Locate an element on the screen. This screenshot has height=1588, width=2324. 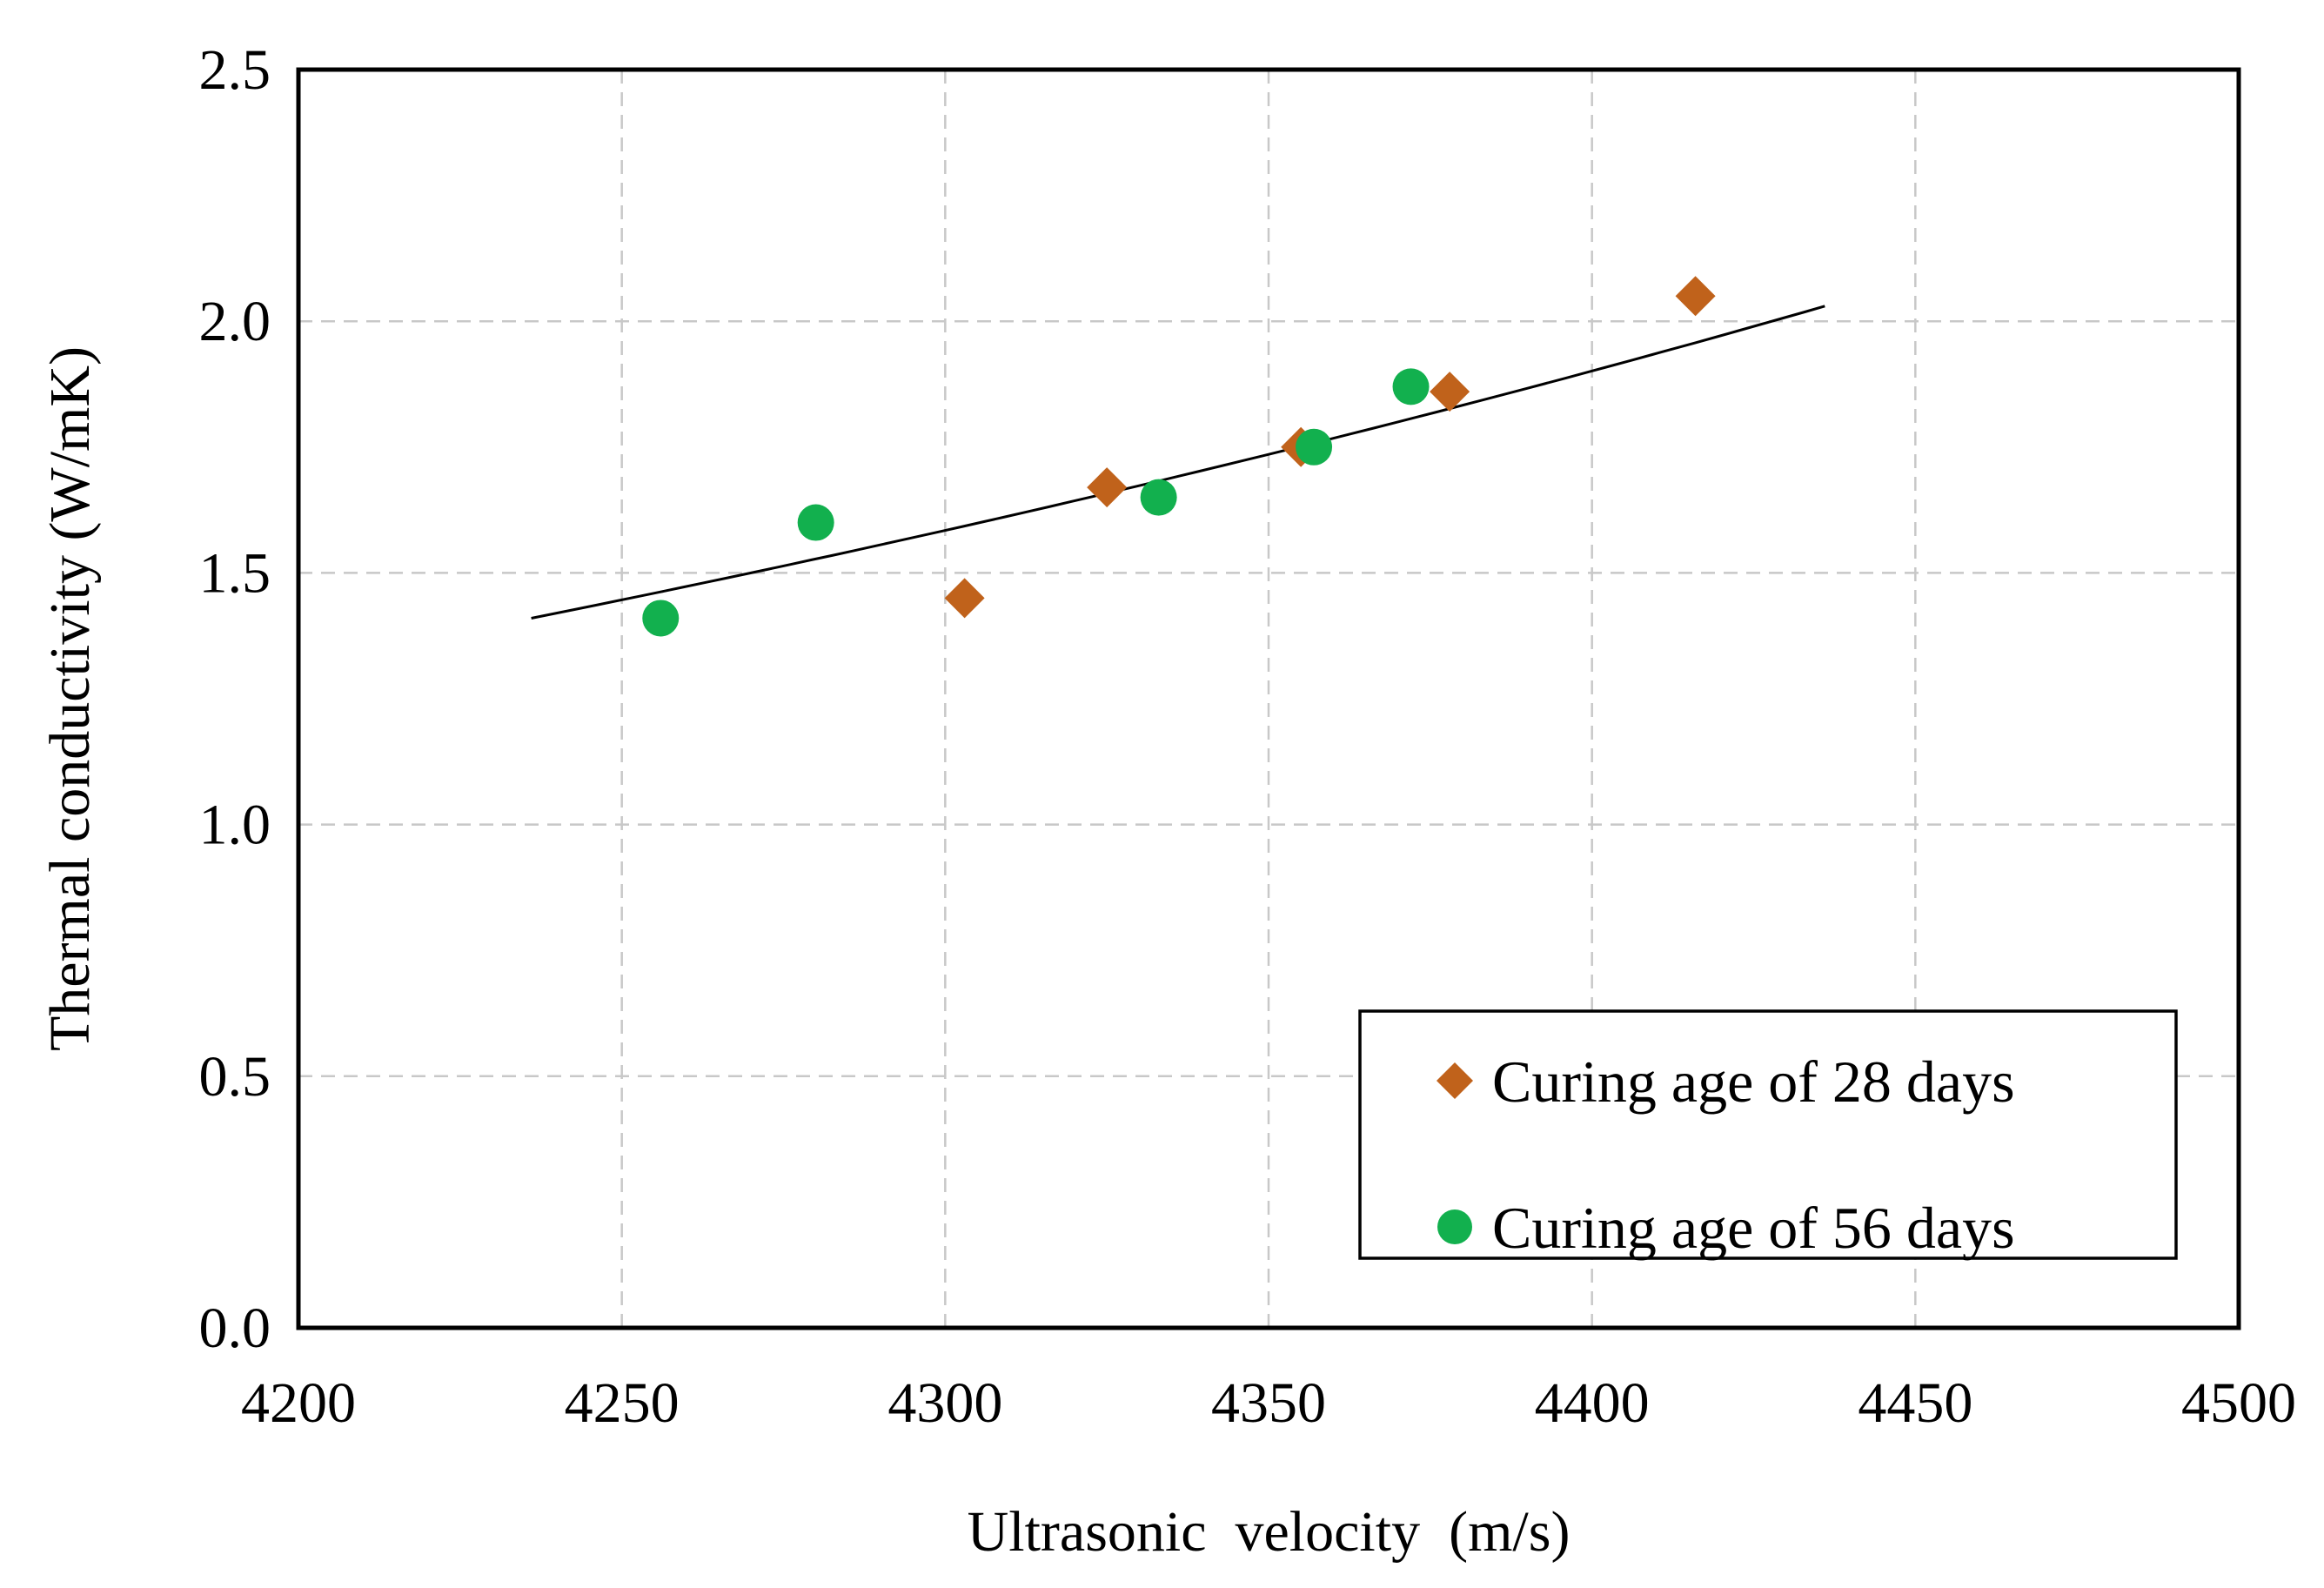
y-tick-label: 0.0 is located at coordinates (235, 1328).